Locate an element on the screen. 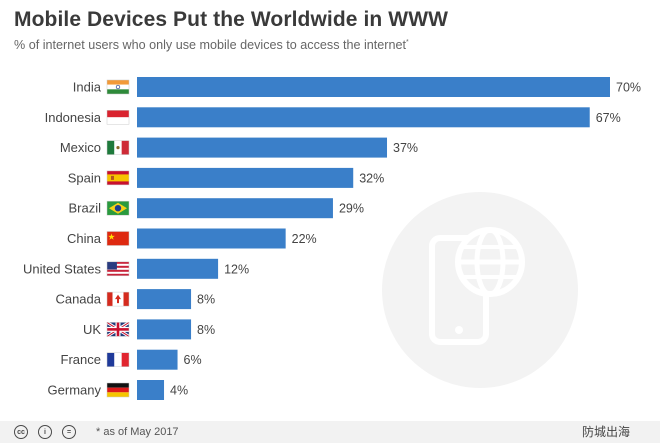 The image size is (660, 443). subtitle-mark: * is located at coordinates (407, 42).